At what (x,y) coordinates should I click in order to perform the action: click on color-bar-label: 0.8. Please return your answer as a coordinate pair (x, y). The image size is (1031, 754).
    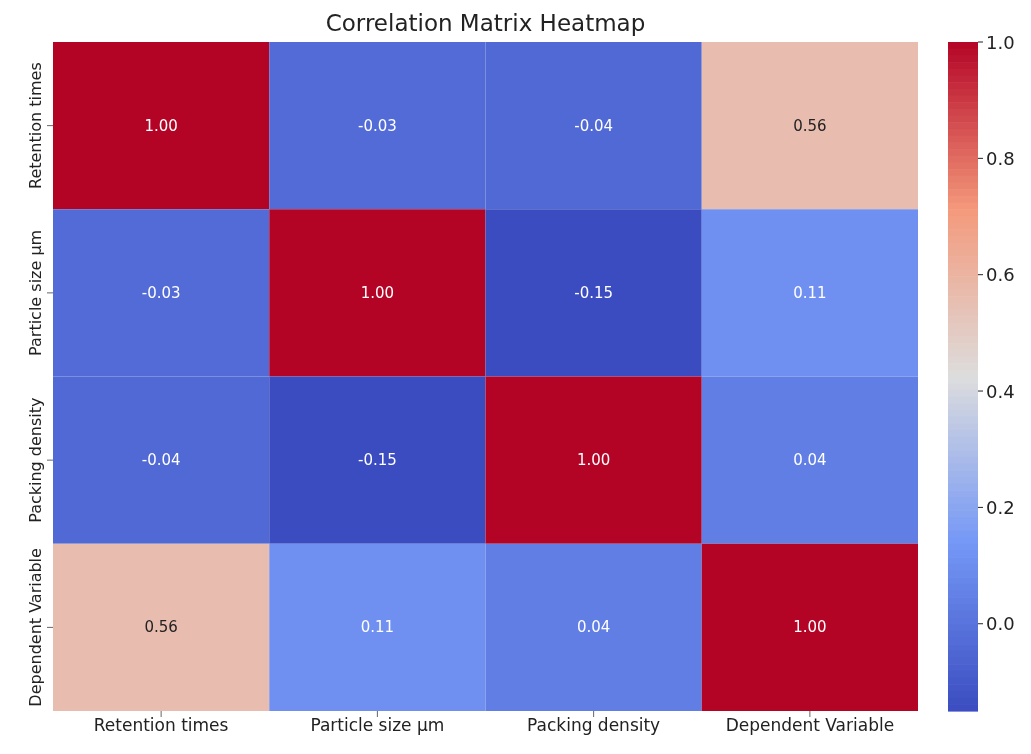
    Looking at the image, I should click on (1000, 158).